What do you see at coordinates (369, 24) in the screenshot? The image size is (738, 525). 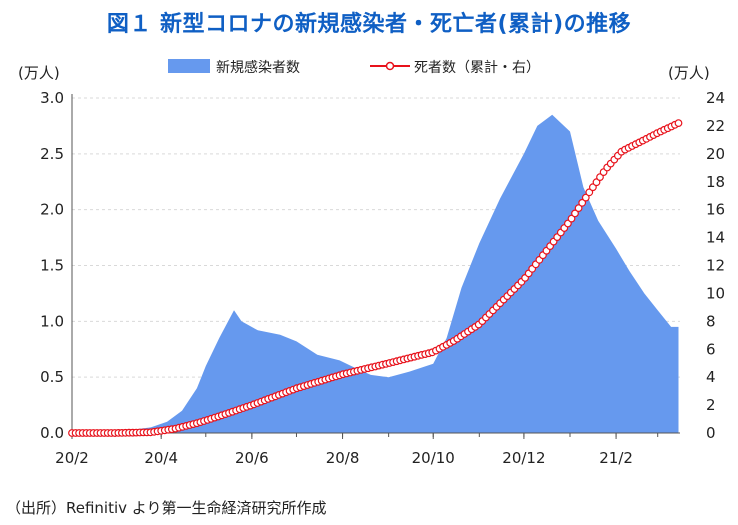 I see `chart-title: 図１ 新型コロナの新規感染者・死亡者(累計)の推移` at bounding box center [369, 24].